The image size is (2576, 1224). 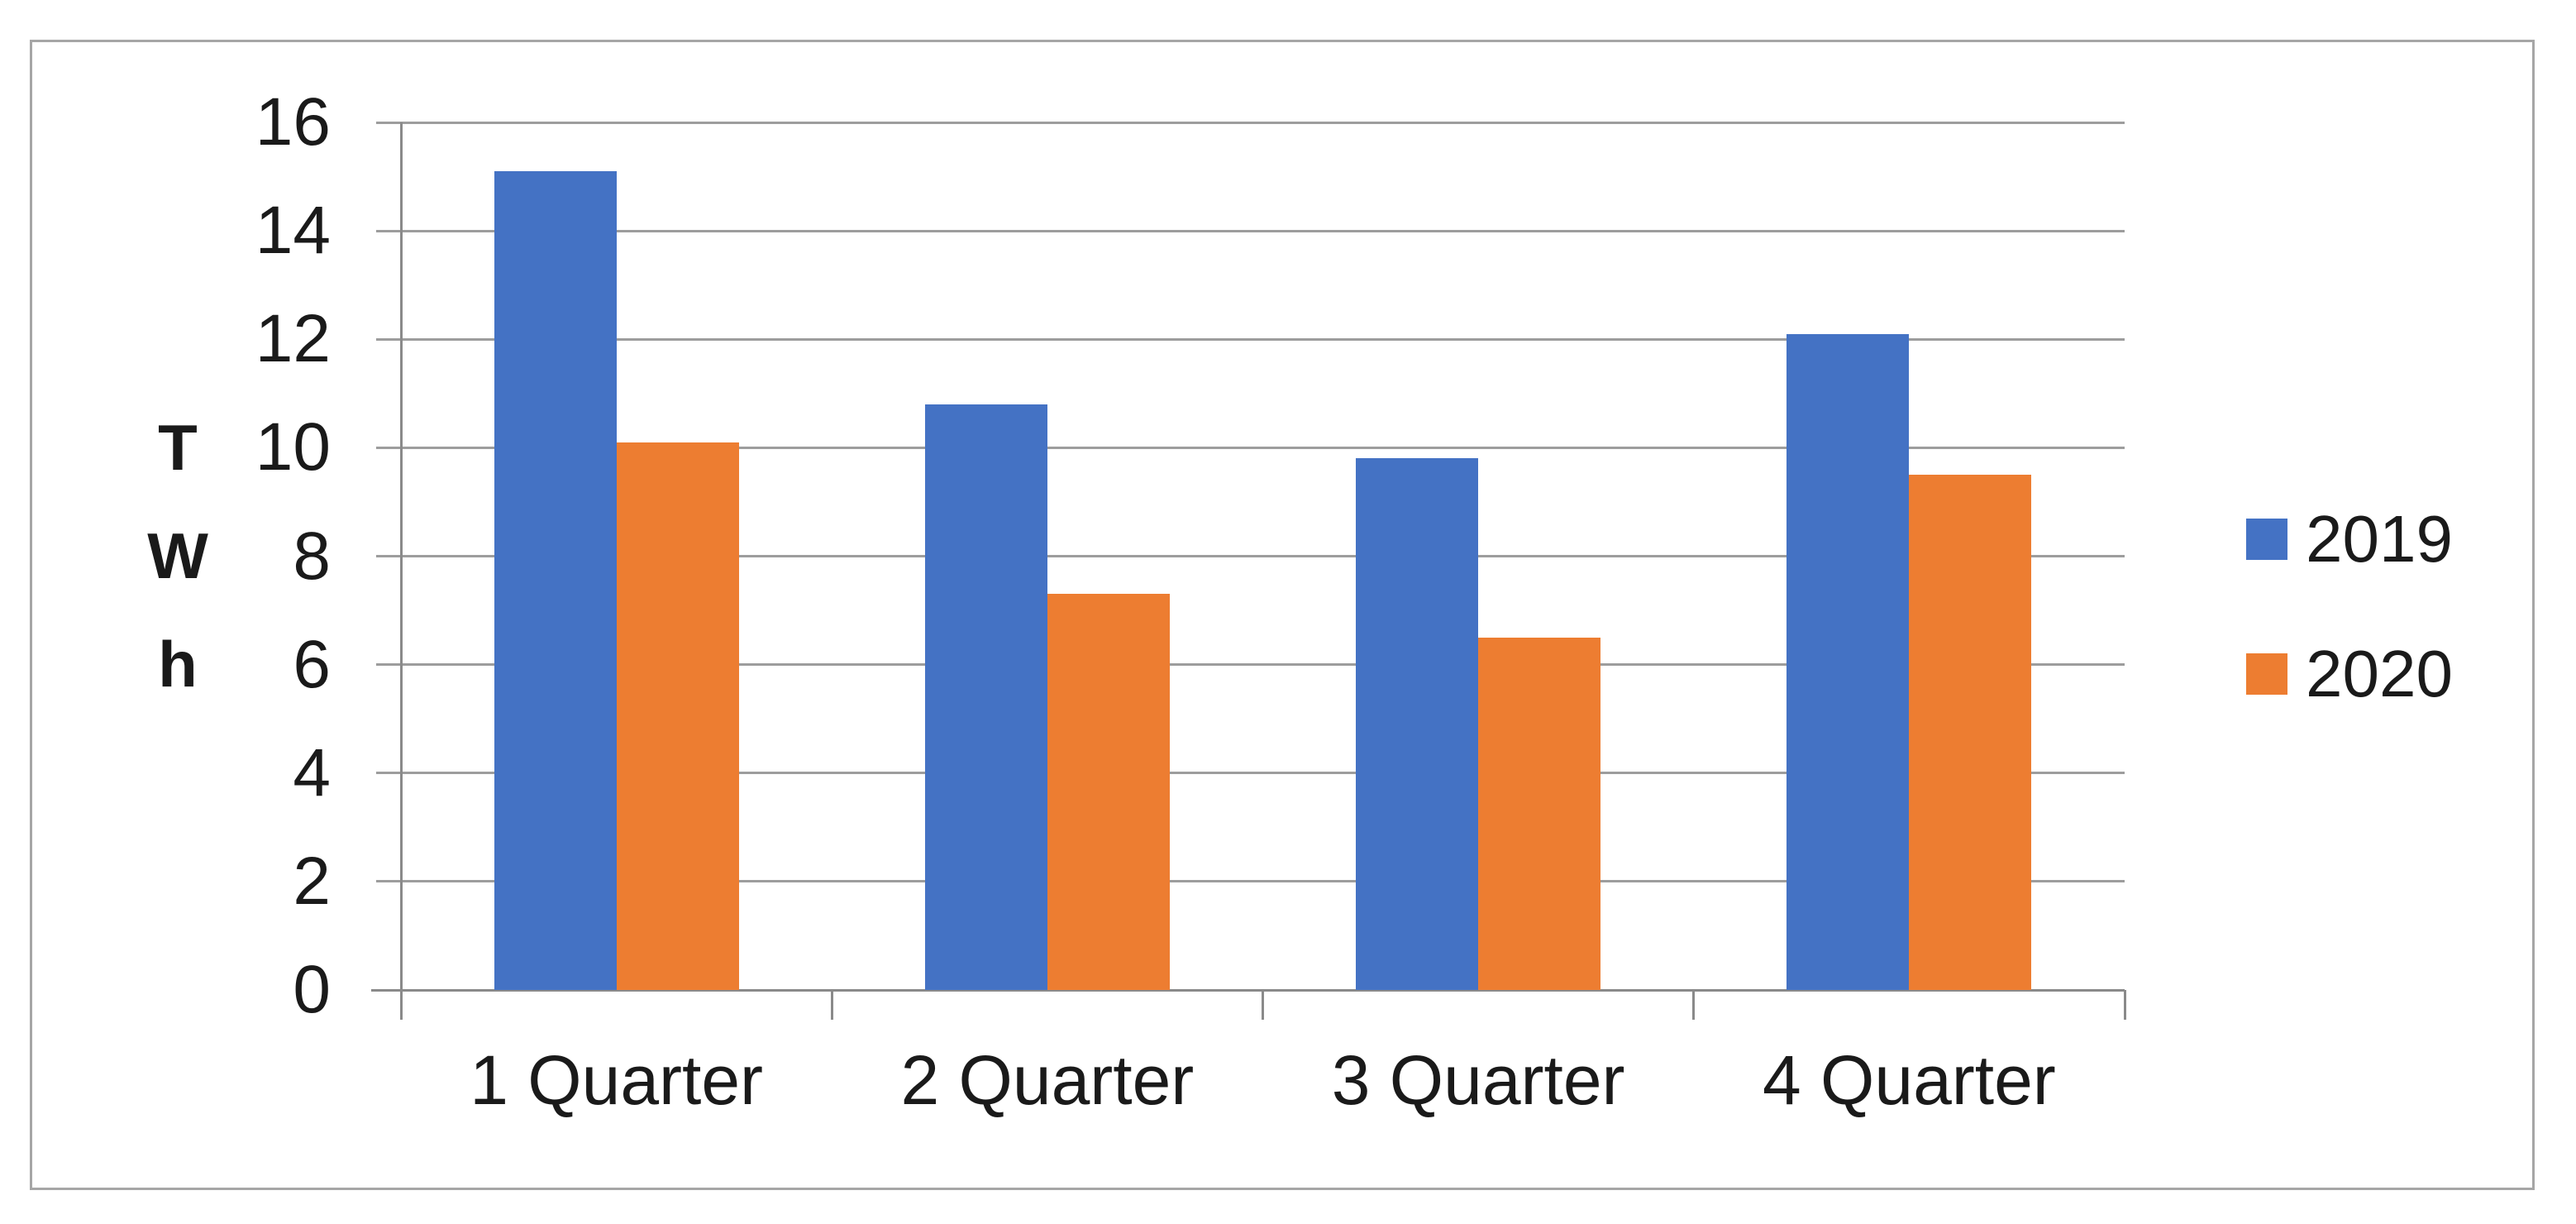 What do you see at coordinates (1248, 990) in the screenshot?
I see `x-axis-line` at bounding box center [1248, 990].